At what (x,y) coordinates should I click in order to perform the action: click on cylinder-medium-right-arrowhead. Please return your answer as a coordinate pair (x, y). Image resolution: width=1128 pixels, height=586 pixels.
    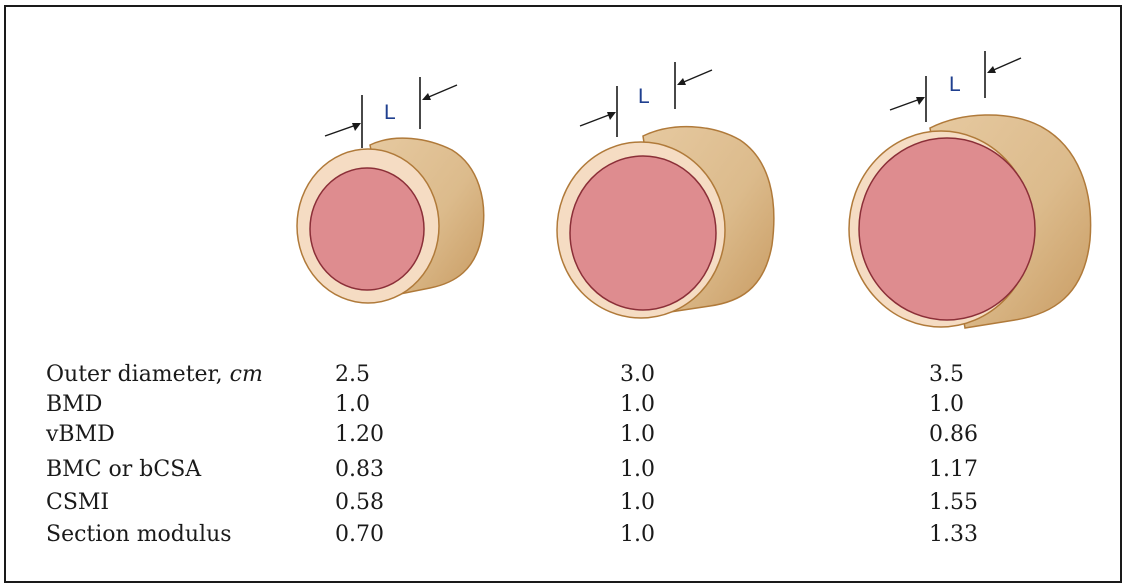
    Looking at the image, I should click on (681, 81).